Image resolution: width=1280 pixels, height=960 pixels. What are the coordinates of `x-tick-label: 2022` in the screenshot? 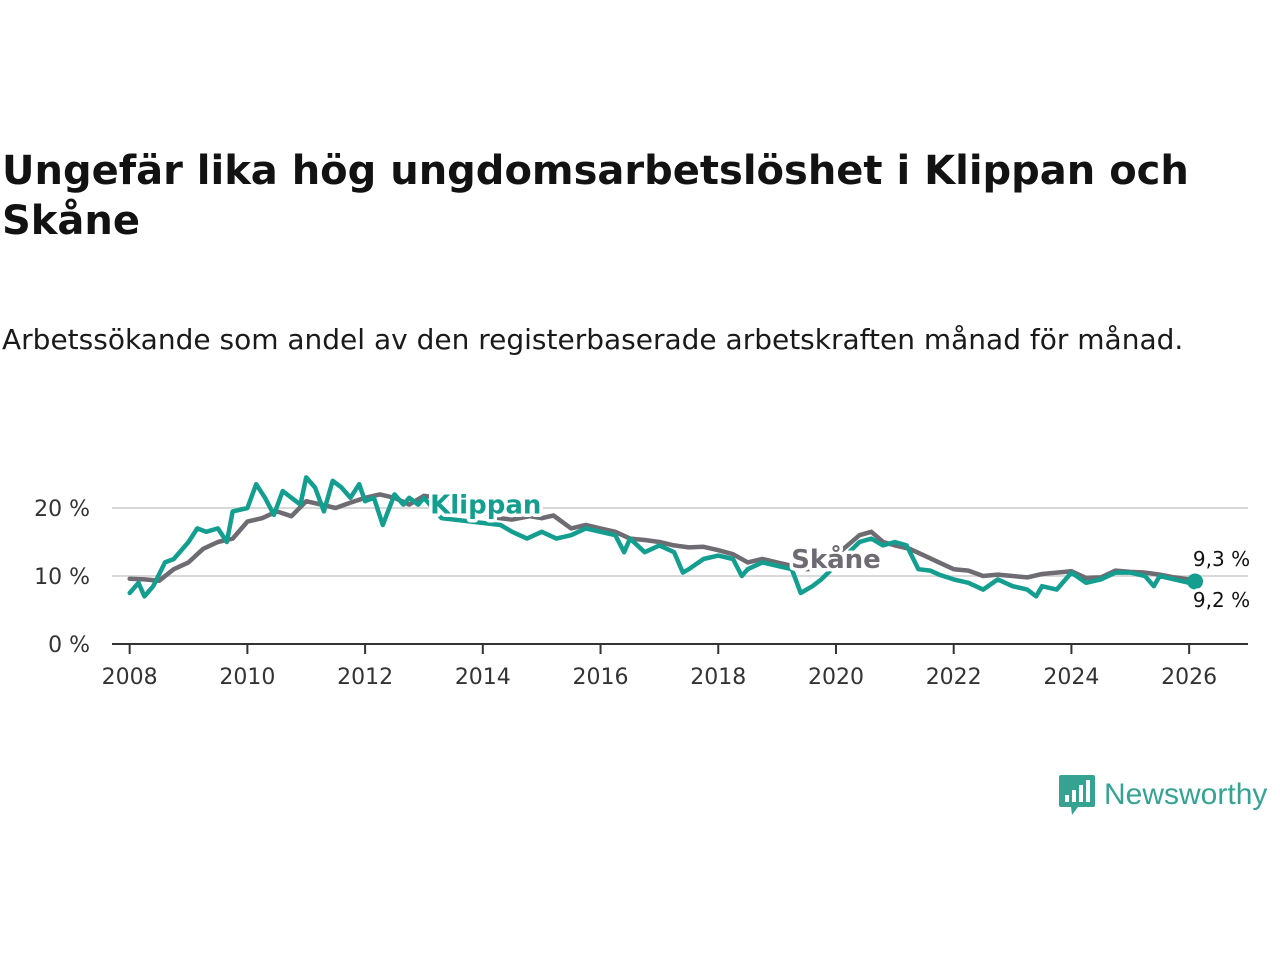 It's located at (954, 677).